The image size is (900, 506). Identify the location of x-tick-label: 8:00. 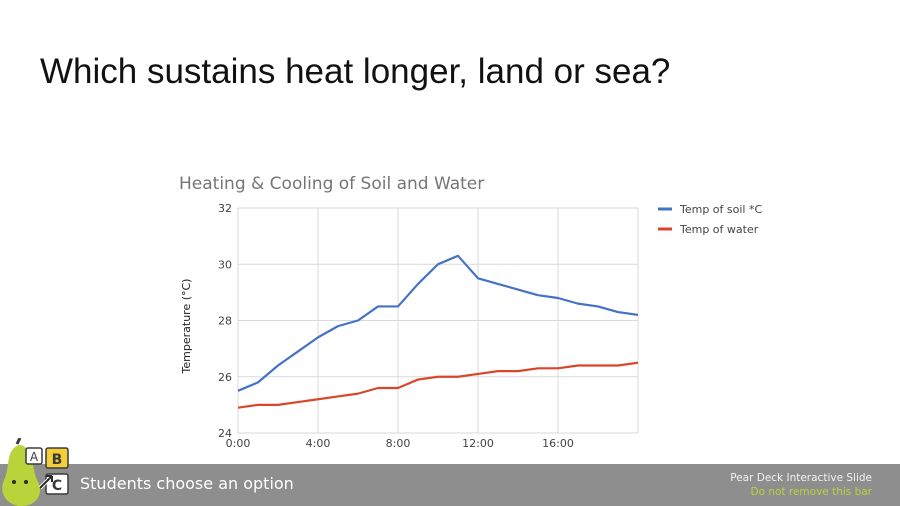
(398, 443).